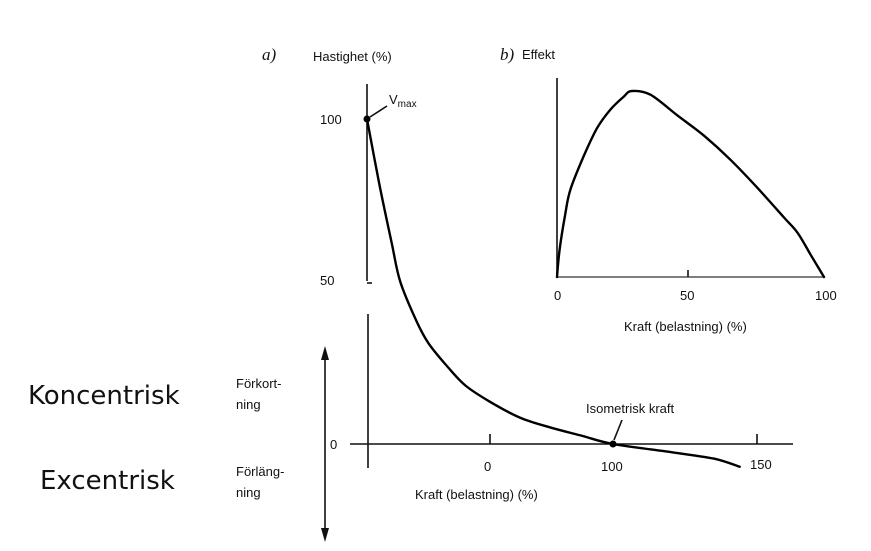 This screenshot has width=871, height=551. What do you see at coordinates (259, 383) in the screenshot?
I see `shortening-label-1: Förkort-` at bounding box center [259, 383].